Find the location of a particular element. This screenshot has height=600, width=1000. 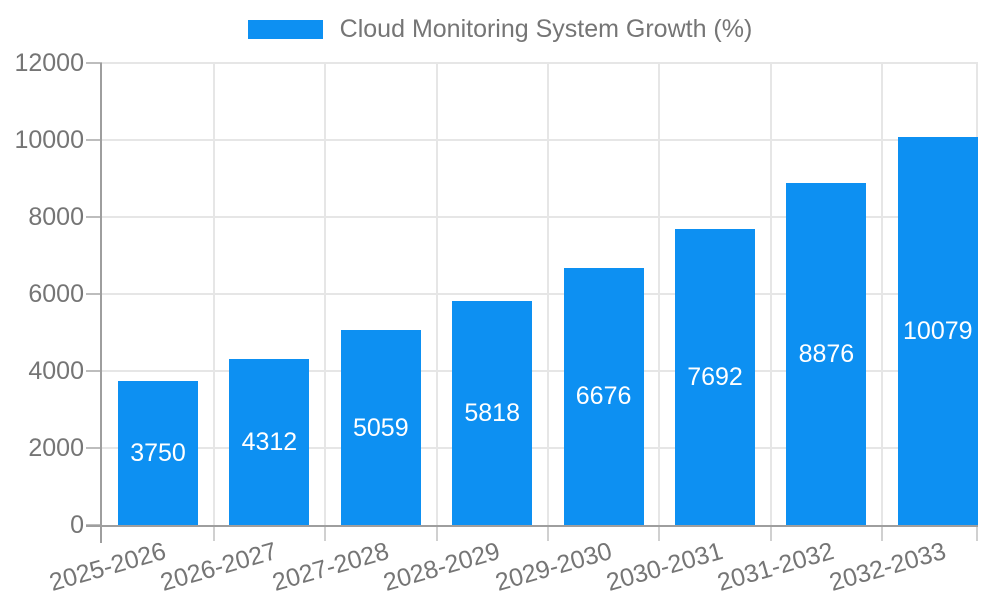

bar-value-label: 6676 is located at coordinates (603, 396).